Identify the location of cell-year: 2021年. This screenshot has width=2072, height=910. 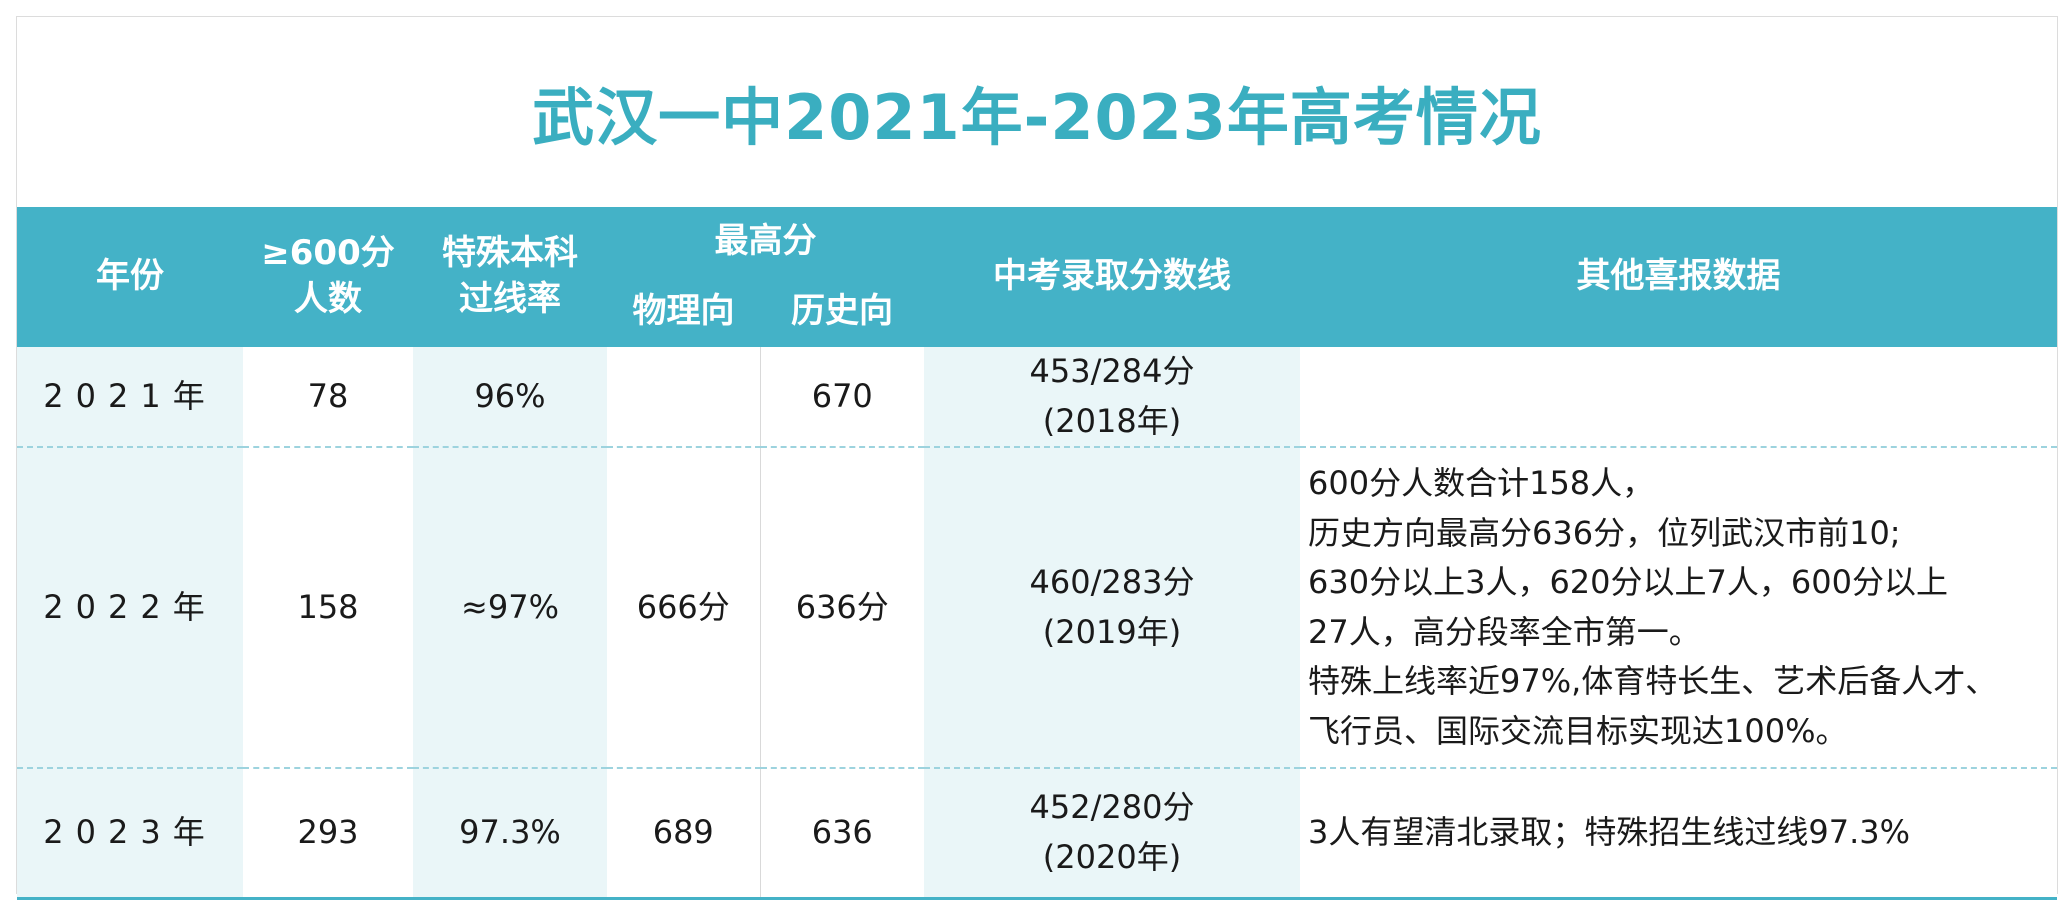
(130, 398).